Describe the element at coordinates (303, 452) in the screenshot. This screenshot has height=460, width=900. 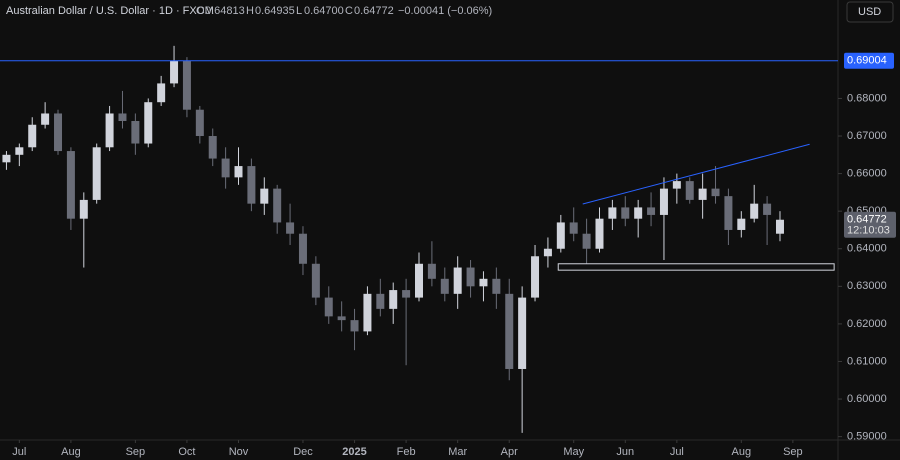
I see `x-tick-label: Dec` at that location.